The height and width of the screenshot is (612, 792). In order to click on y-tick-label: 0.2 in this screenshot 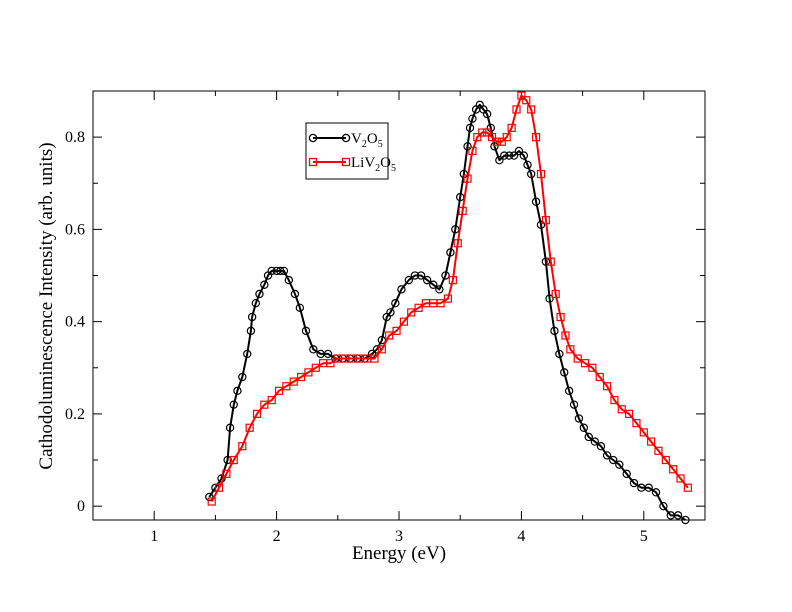, I will do `click(75, 414)`.